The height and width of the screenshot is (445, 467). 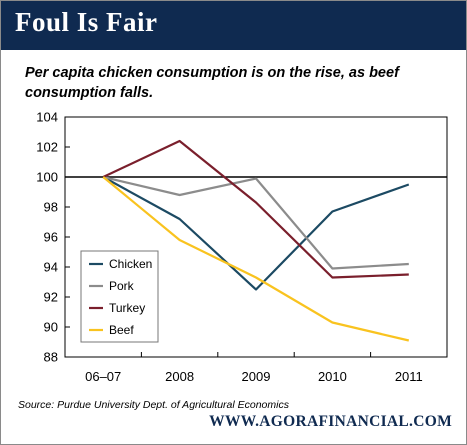 I want to click on y-tick-label: 88, so click(x=51, y=357).